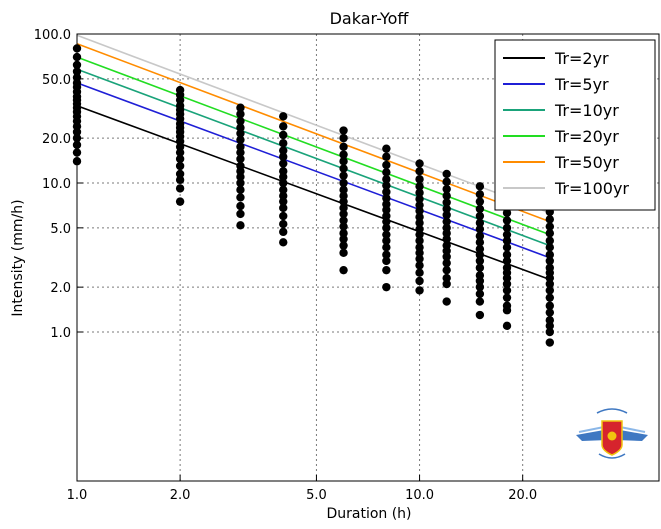 The height and width of the screenshot is (529, 661). I want to click on legend-label: Tr=10yr, so click(586, 110).